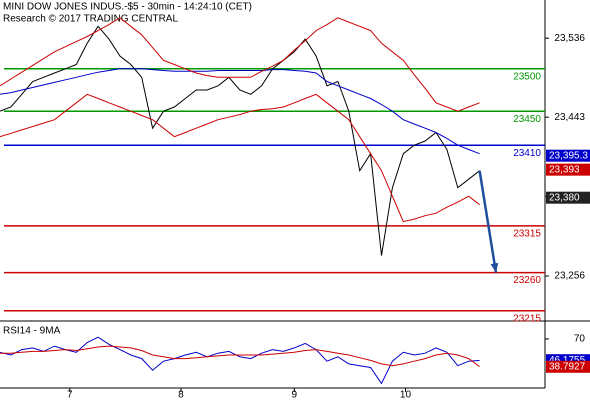 This screenshot has height=400, width=590. What do you see at coordinates (181, 395) in the screenshot?
I see `x-tick-label: 8` at bounding box center [181, 395].